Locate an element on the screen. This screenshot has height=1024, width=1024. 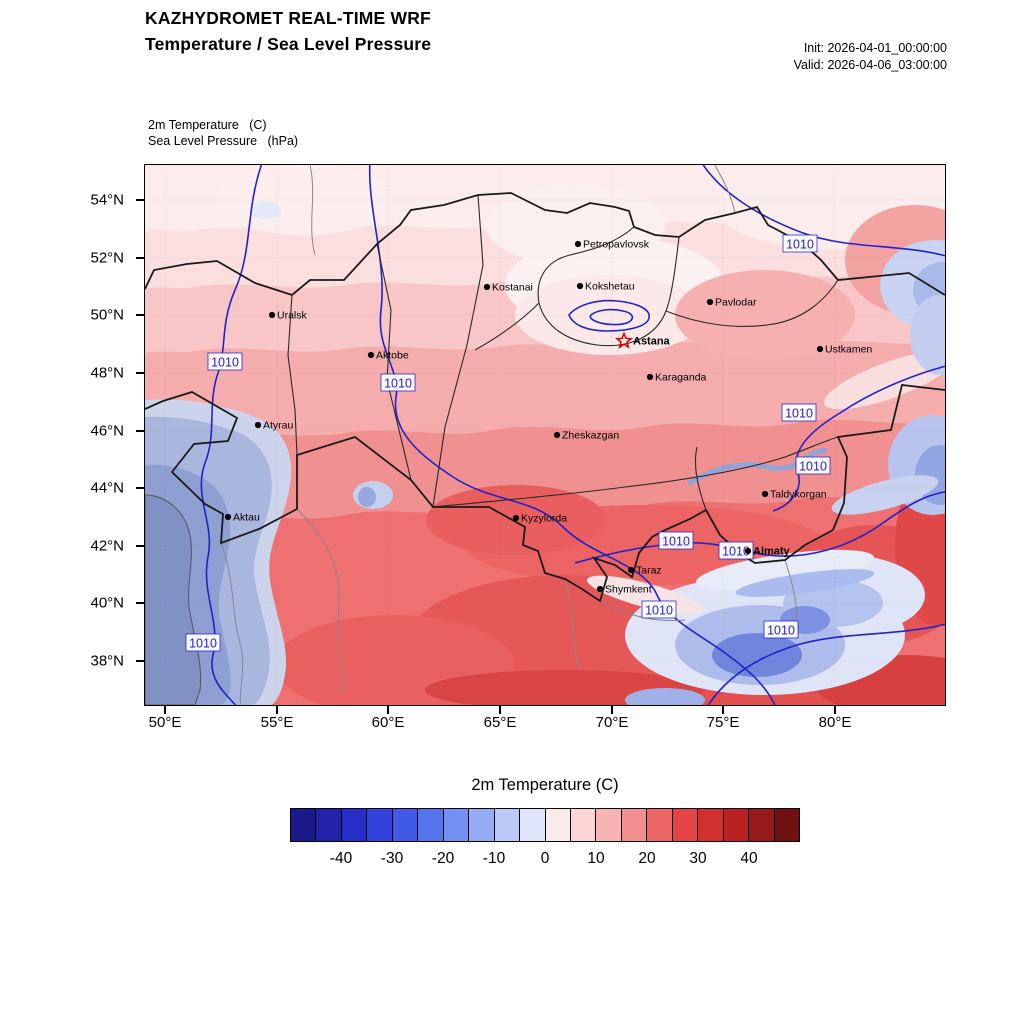
lon-tick-label: 80°E is located at coordinates (835, 722).